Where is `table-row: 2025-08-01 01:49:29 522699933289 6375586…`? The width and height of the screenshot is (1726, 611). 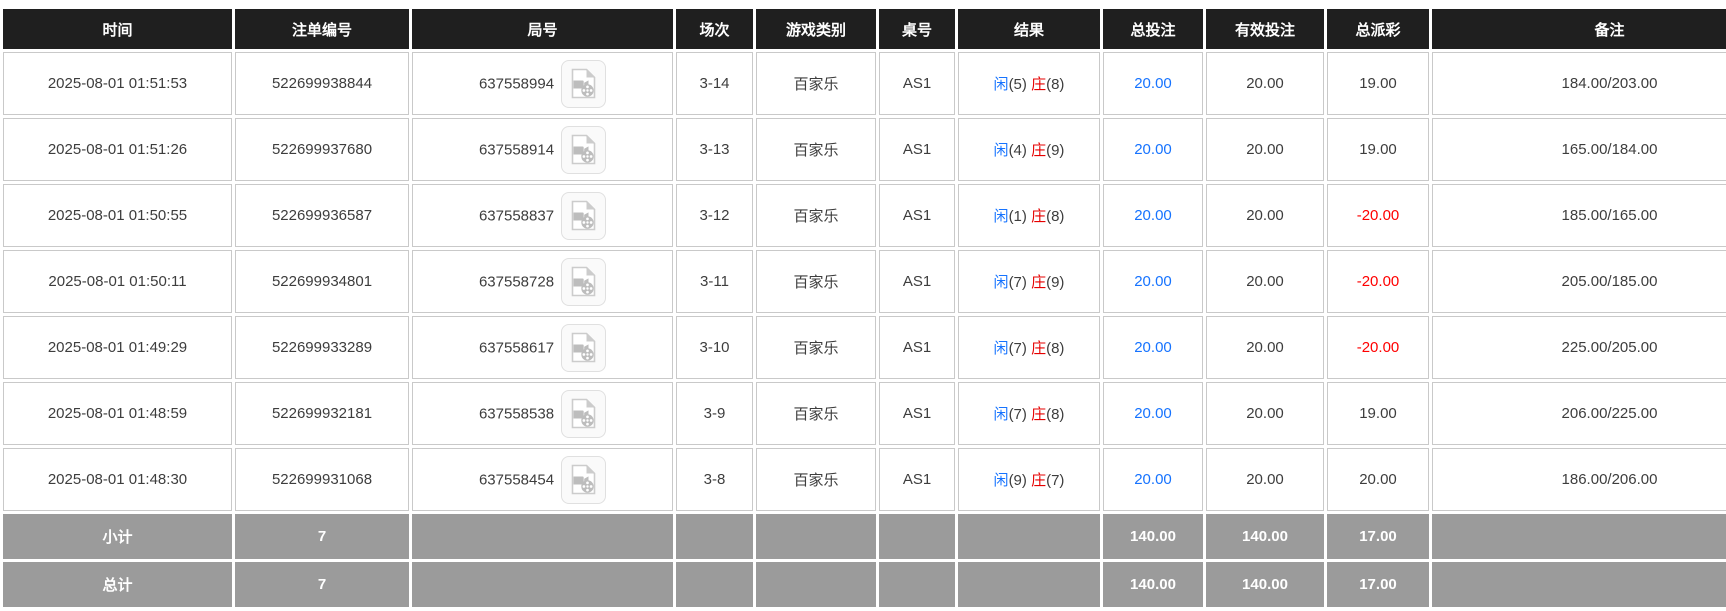
table-row: 2025-08-01 01:49:29 522699933289 6375586… is located at coordinates (864, 347).